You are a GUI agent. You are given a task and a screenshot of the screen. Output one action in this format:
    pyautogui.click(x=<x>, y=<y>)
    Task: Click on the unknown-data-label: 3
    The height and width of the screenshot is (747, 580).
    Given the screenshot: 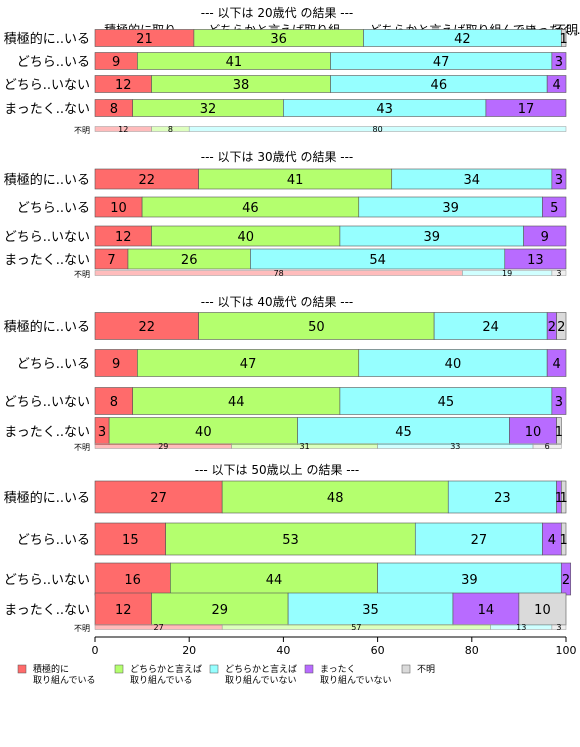 What is the action you would take?
    pyautogui.click(x=558, y=273)
    